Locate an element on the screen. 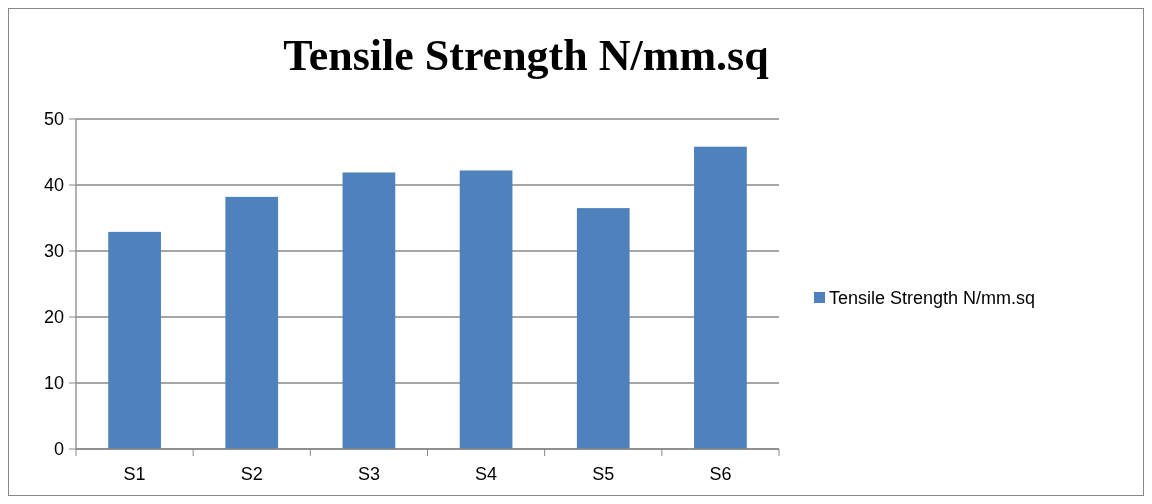 The height and width of the screenshot is (504, 1152). y-tick-label: 30 is located at coordinates (53, 251).